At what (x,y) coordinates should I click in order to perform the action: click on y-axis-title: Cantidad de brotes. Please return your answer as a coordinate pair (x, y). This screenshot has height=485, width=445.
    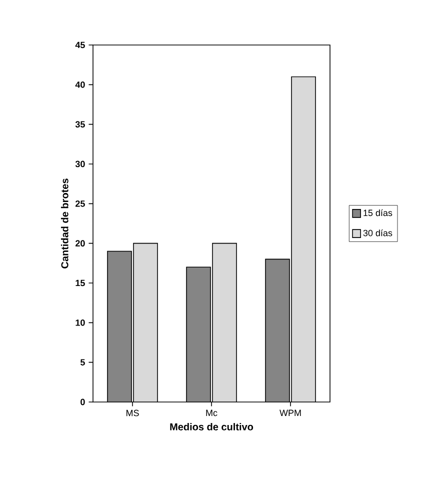
    Looking at the image, I should click on (64, 223).